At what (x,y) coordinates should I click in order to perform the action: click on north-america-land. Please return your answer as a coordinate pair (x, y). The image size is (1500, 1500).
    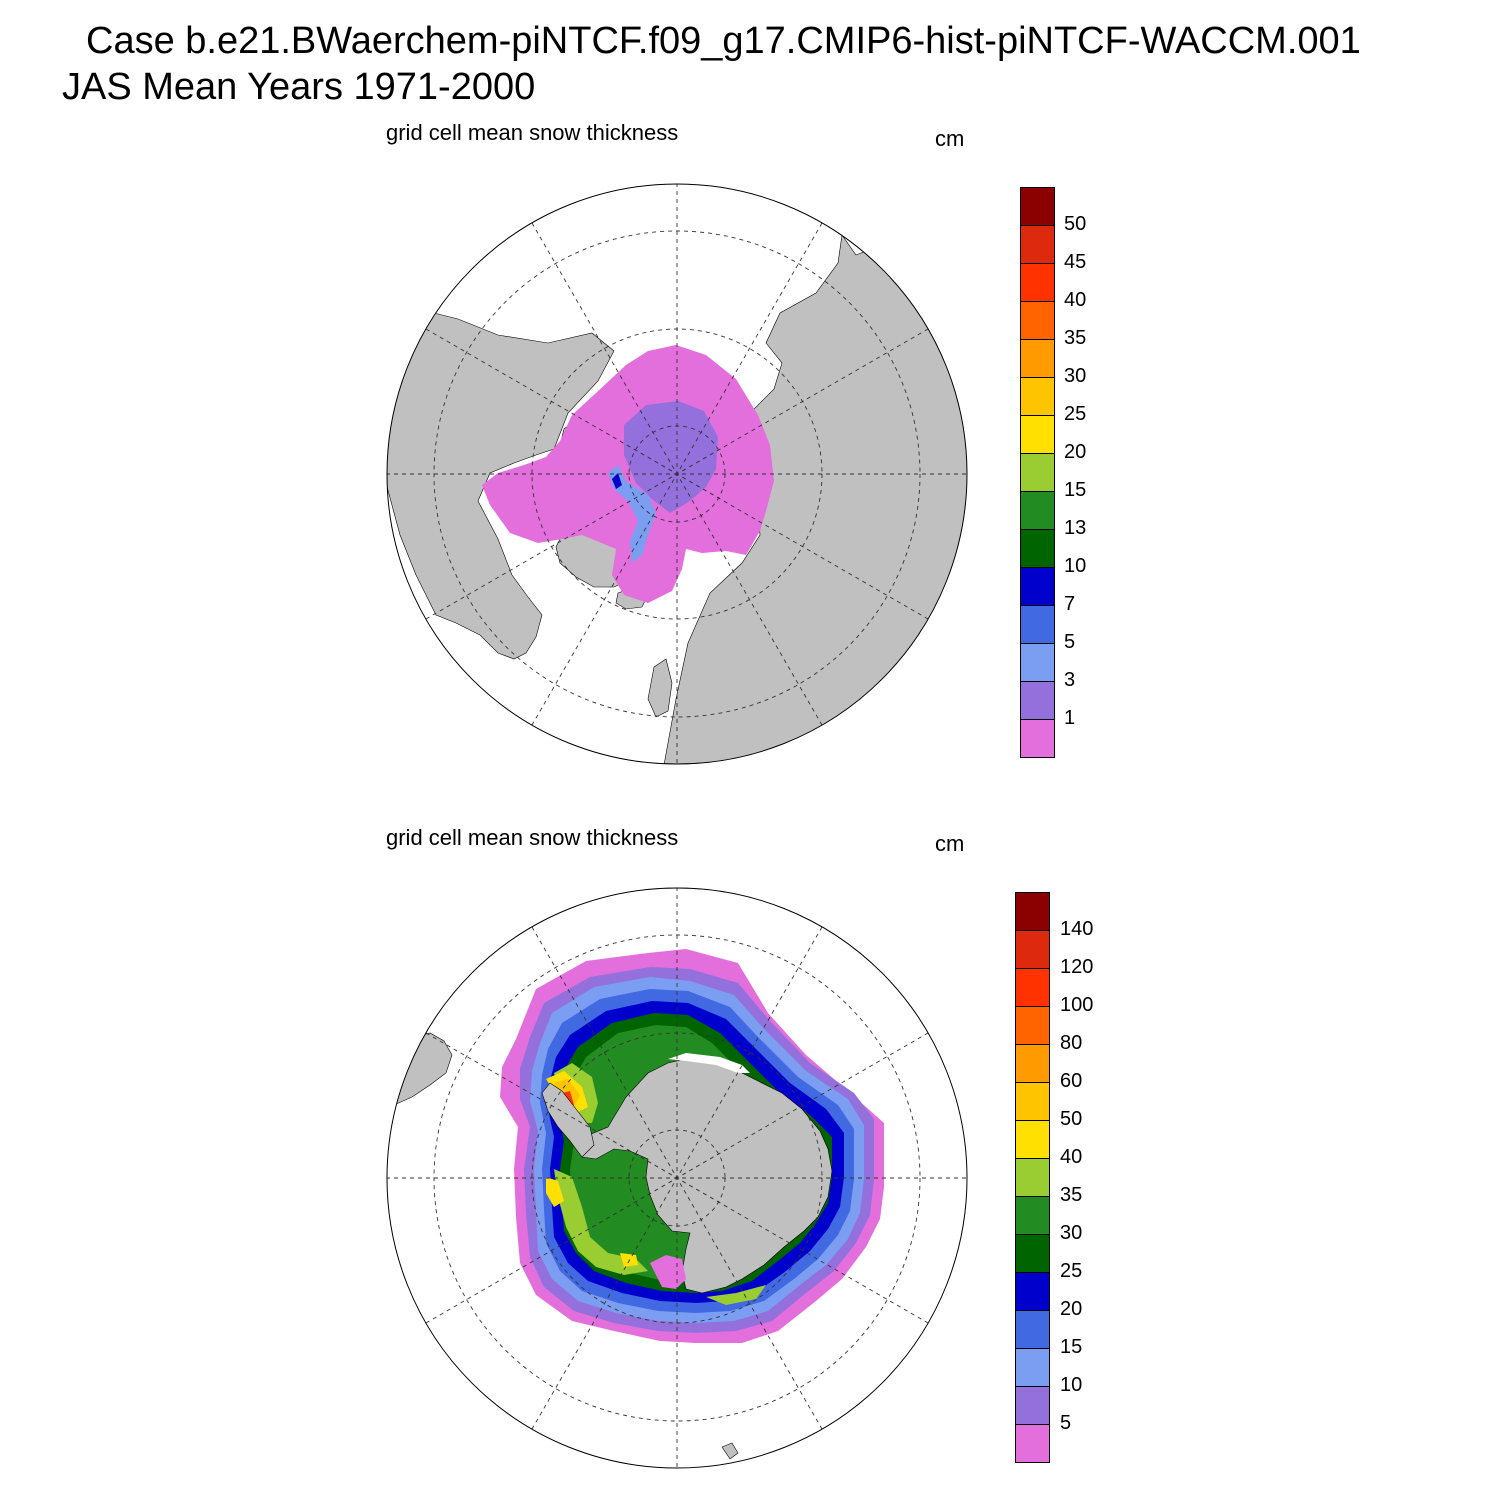
    Looking at the image, I should click on (501, 481).